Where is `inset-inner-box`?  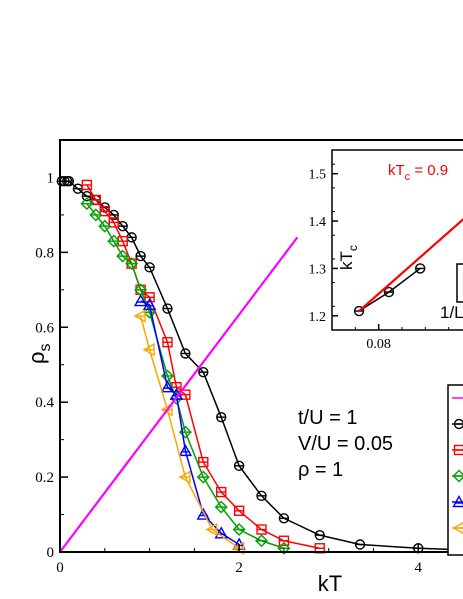
inset-inner-box is located at coordinates (459, 283).